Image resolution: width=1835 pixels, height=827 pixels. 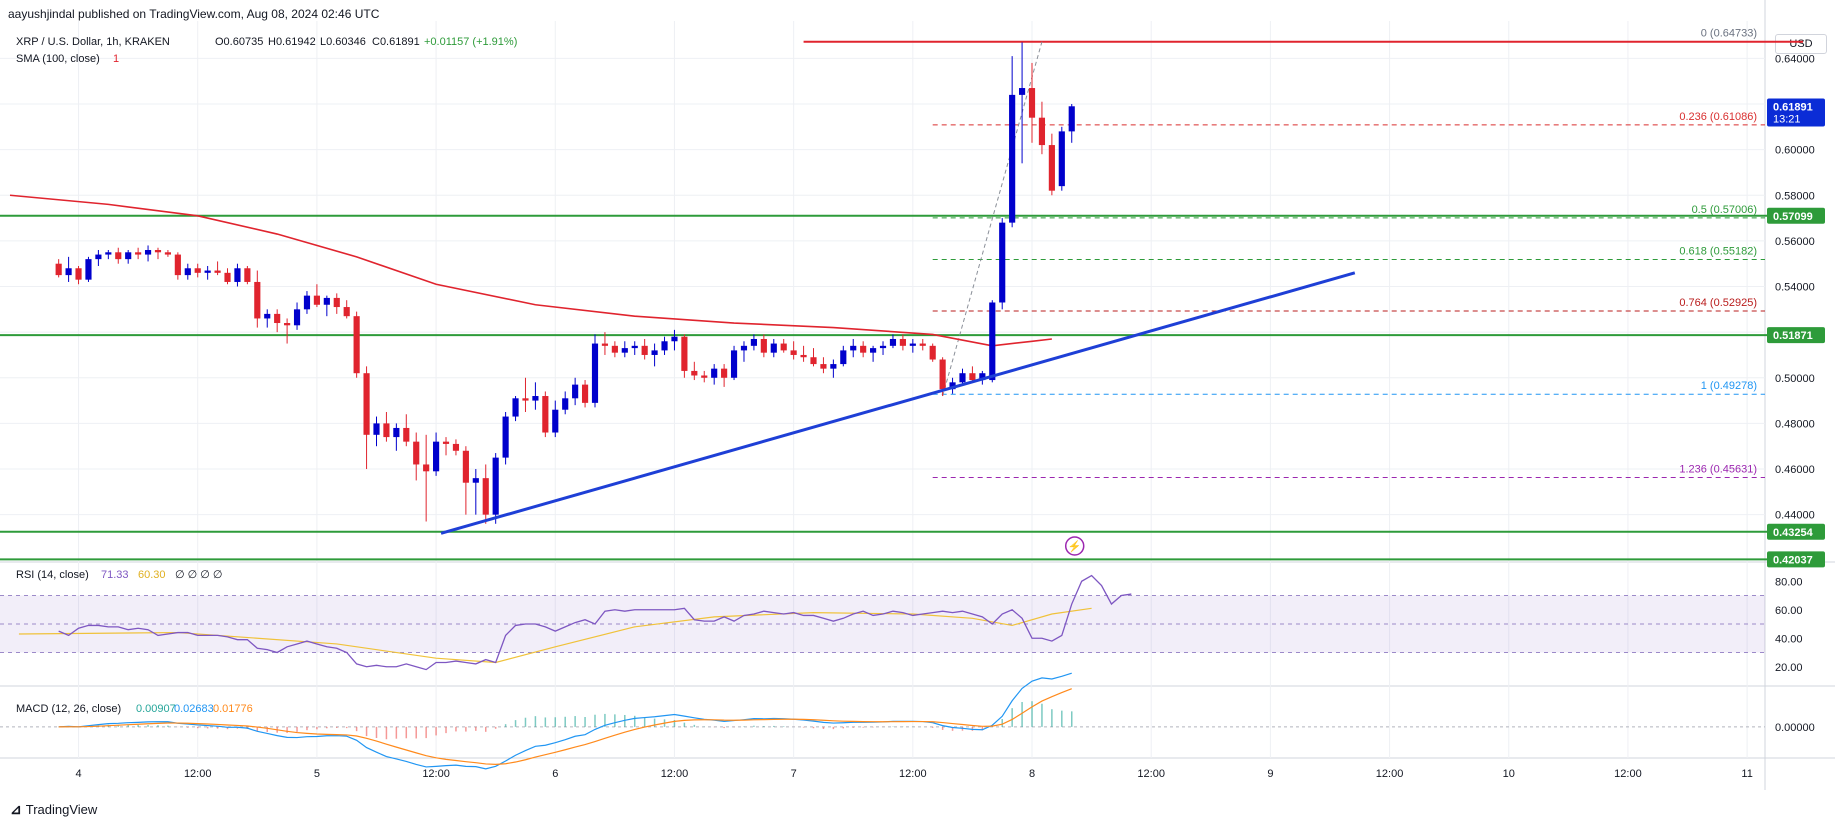 What do you see at coordinates (595, 622) in the screenshot?
I see `rsi-line` at bounding box center [595, 622].